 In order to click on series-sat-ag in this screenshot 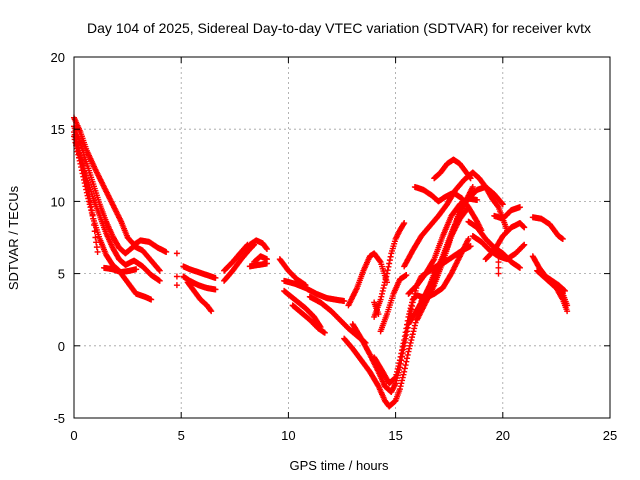, I will do `click(448, 208)`.